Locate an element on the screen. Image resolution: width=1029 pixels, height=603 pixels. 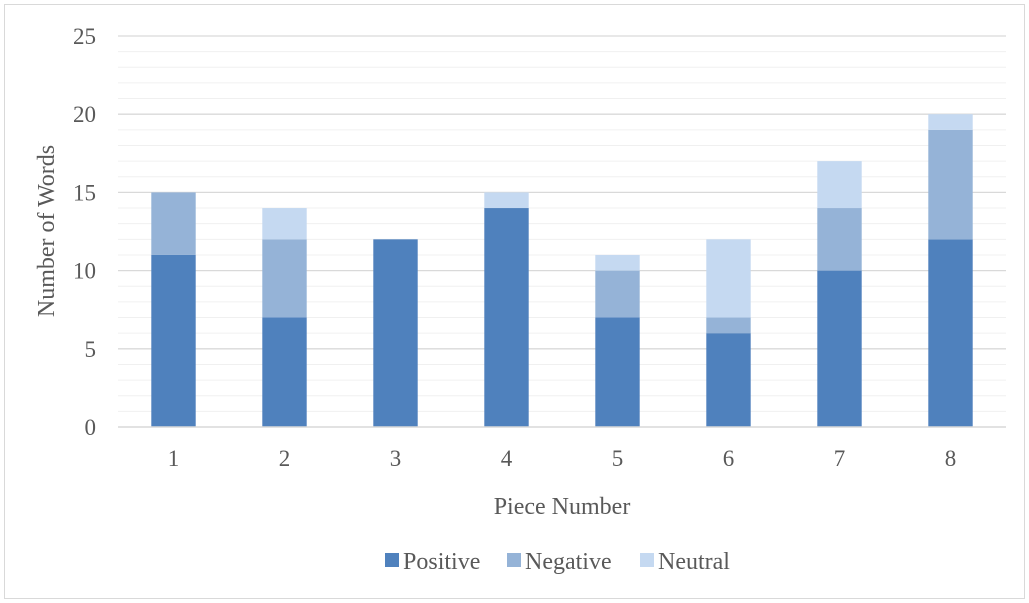
x-tick-label: 8 is located at coordinates (951, 458).